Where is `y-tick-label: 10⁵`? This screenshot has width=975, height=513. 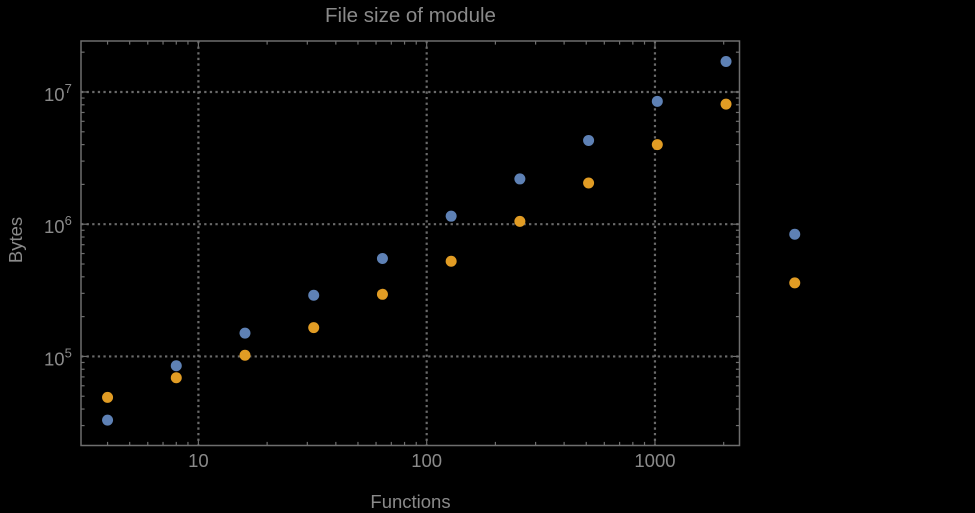 y-tick-label: 10⁵ is located at coordinates (58, 357).